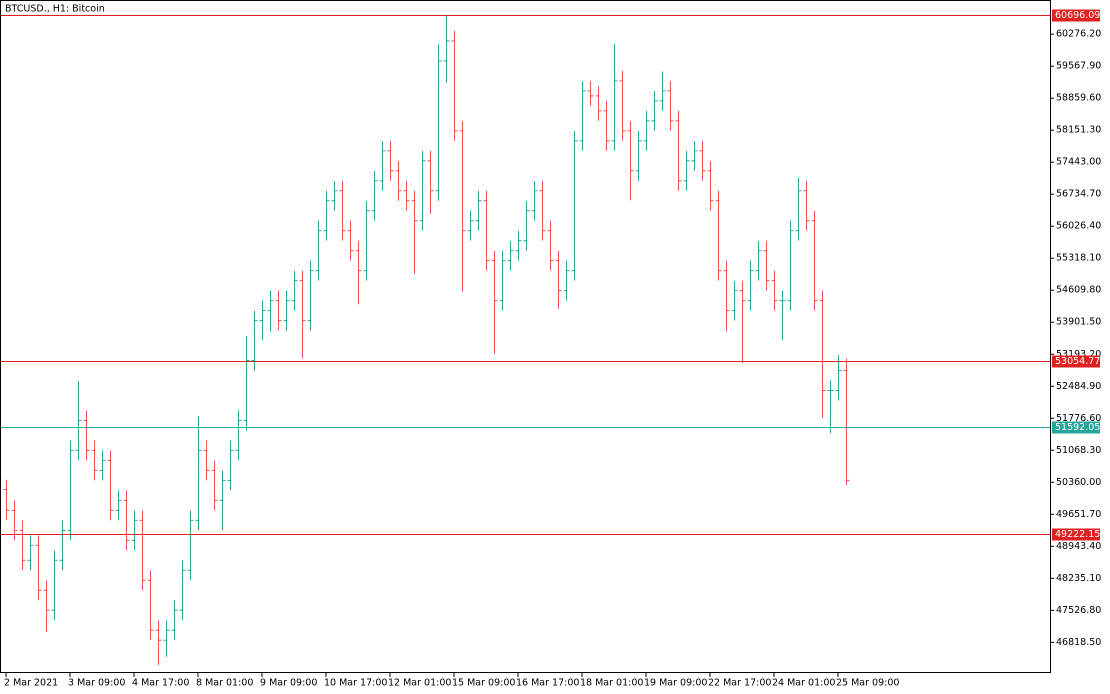  What do you see at coordinates (1078, 194) in the screenshot?
I see `y-tick-label: 56734.70` at bounding box center [1078, 194].